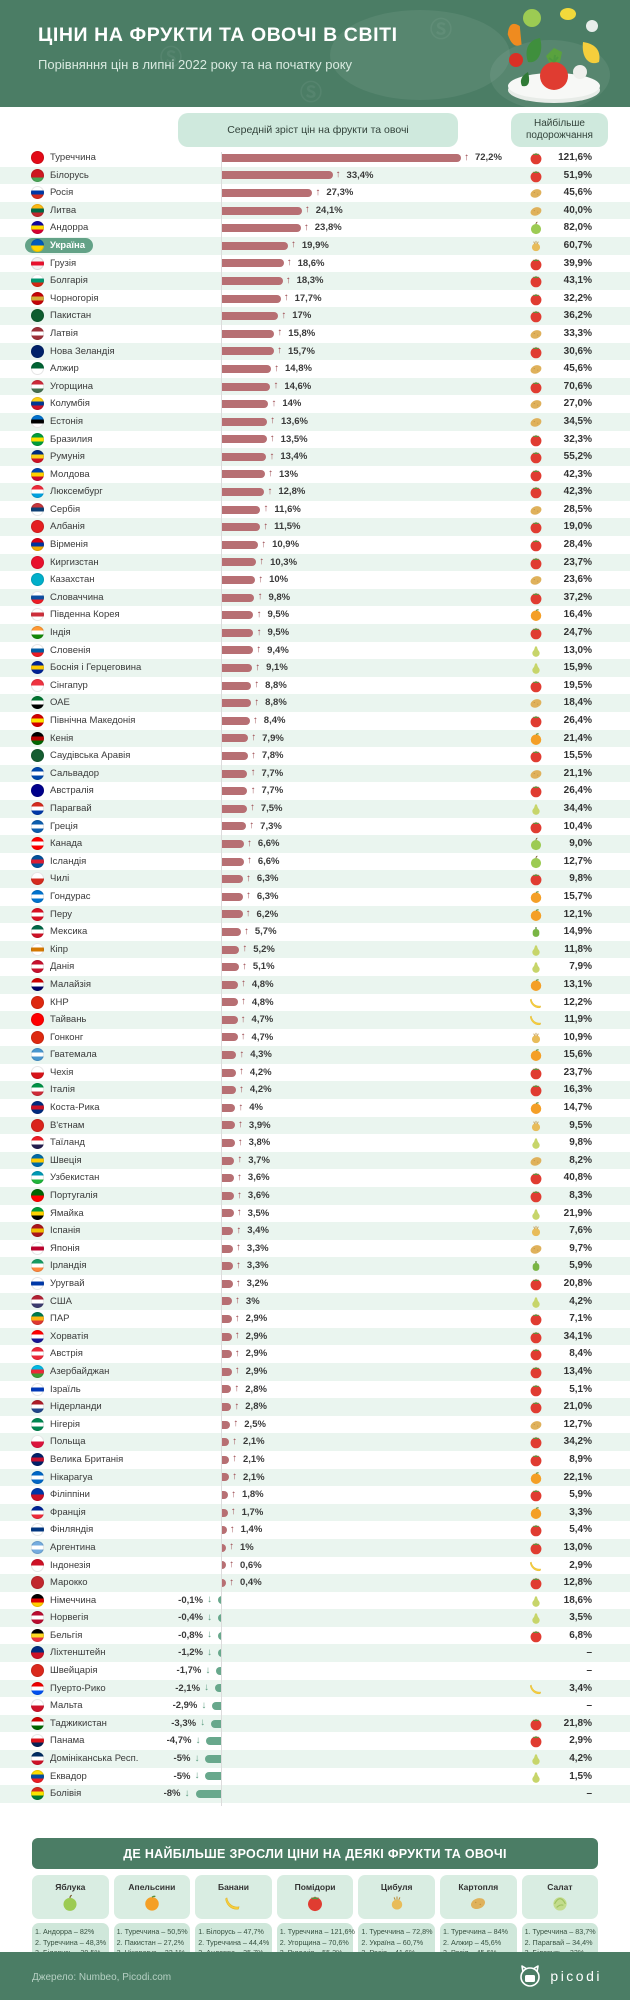 This screenshot has height=2000, width=630. Describe the element at coordinates (59, 1265) in the screenshot. I see `country-cell: Ірландія` at that location.